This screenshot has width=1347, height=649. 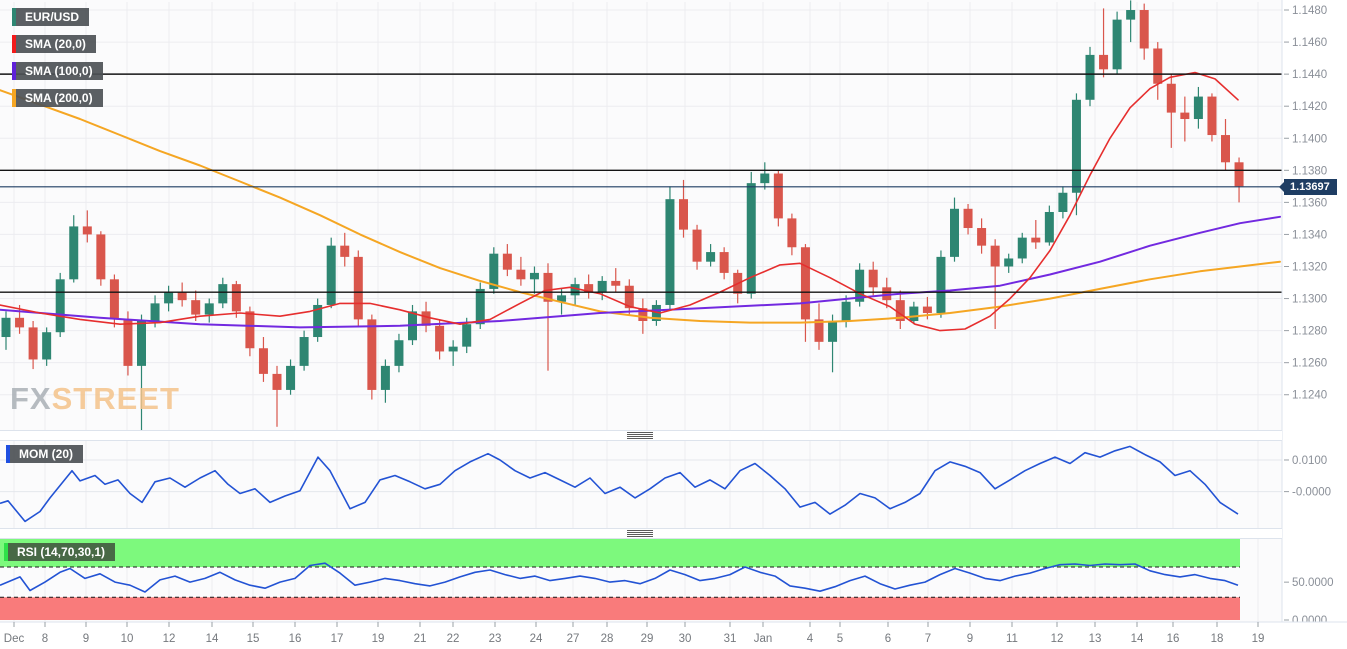 What do you see at coordinates (840, 639) in the screenshot?
I see `svg-text: 5` at bounding box center [840, 639].